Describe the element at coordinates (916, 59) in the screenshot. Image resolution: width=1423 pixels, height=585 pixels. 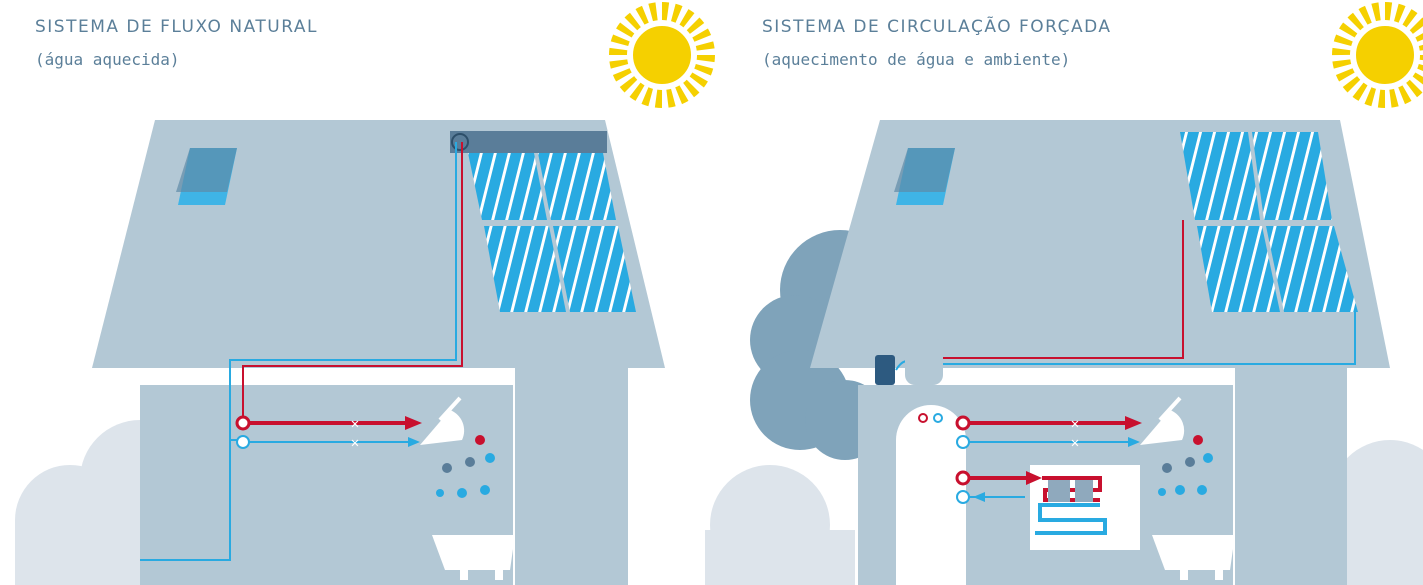
I see `subtitle: (aquecimento de água e ambiente)` at that location.